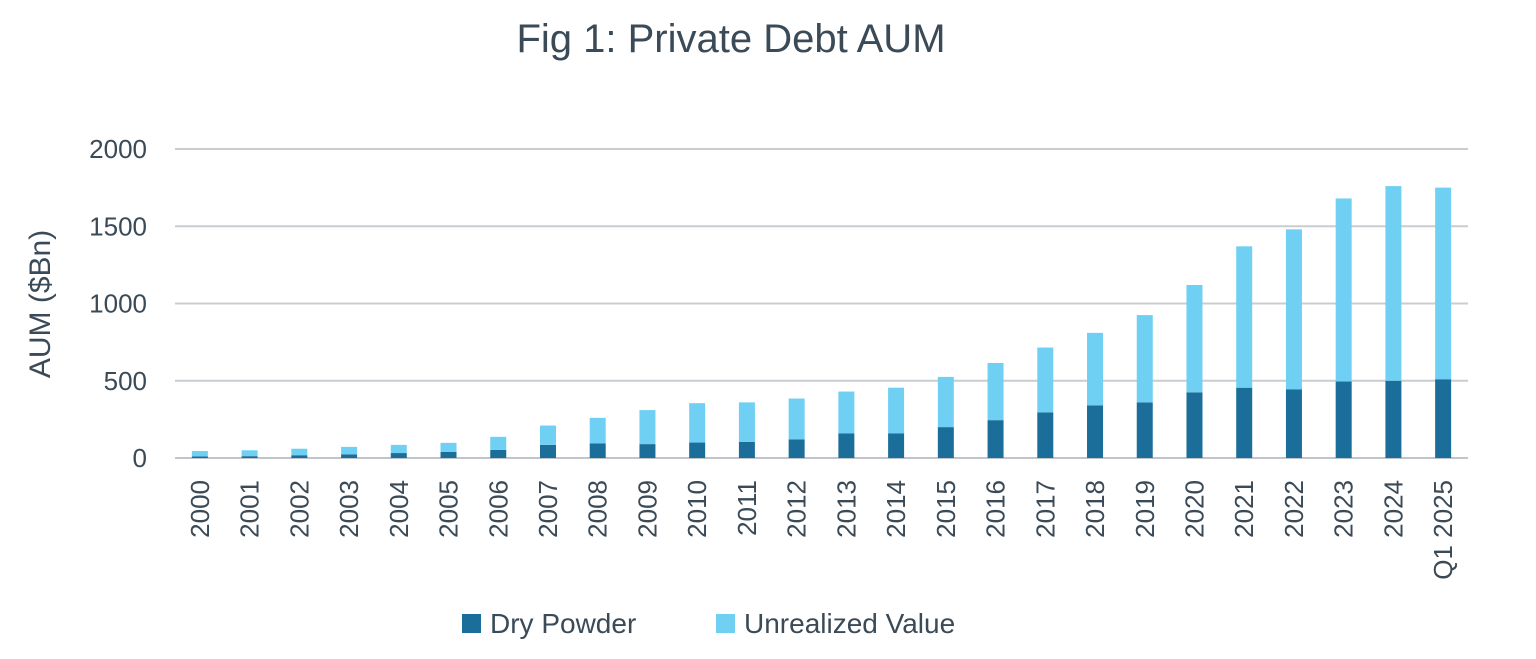  Describe the element at coordinates (708, 623) in the screenshot. I see `legend: Dry Powder Unrealized Value` at that location.